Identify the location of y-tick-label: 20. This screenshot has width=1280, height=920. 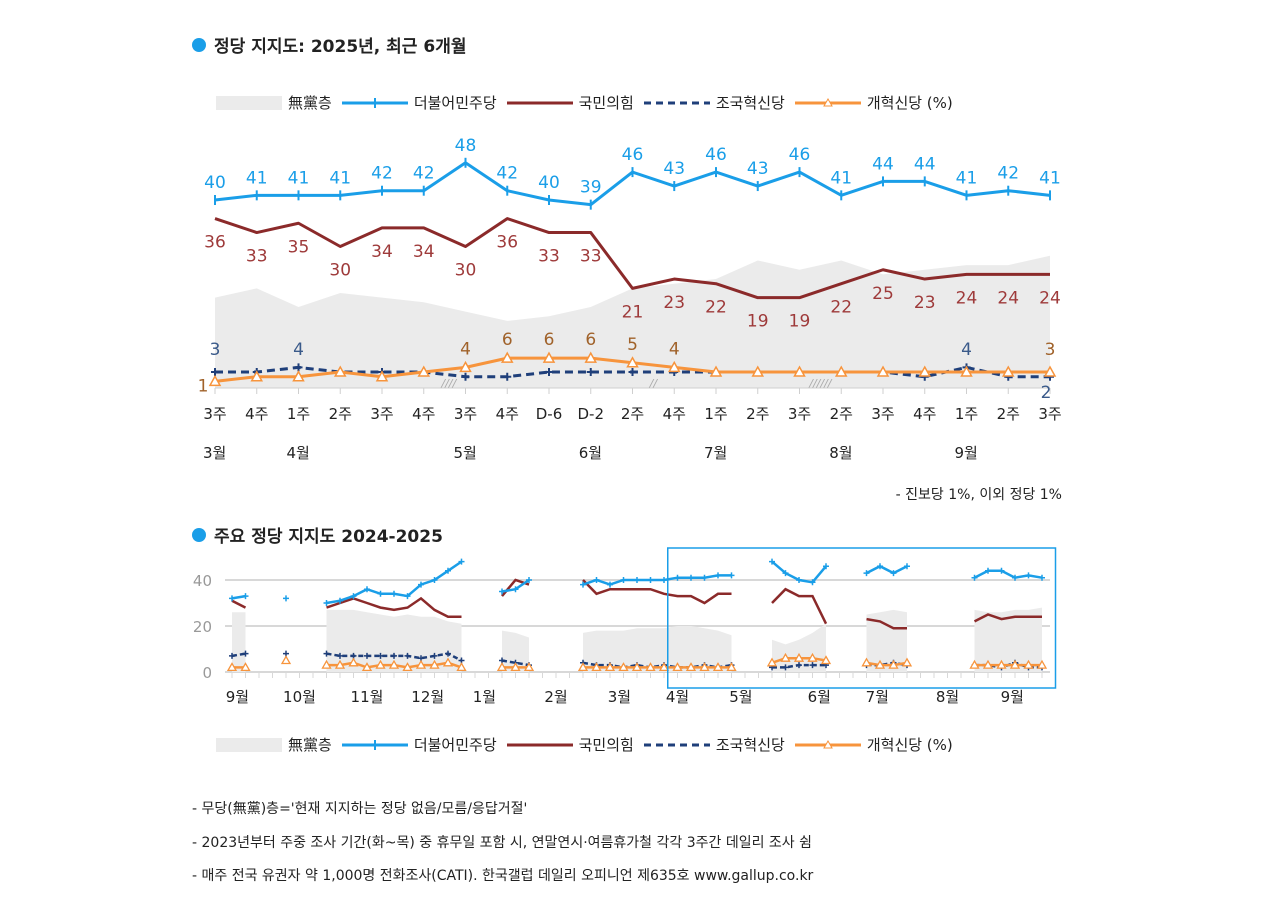
(202, 627).